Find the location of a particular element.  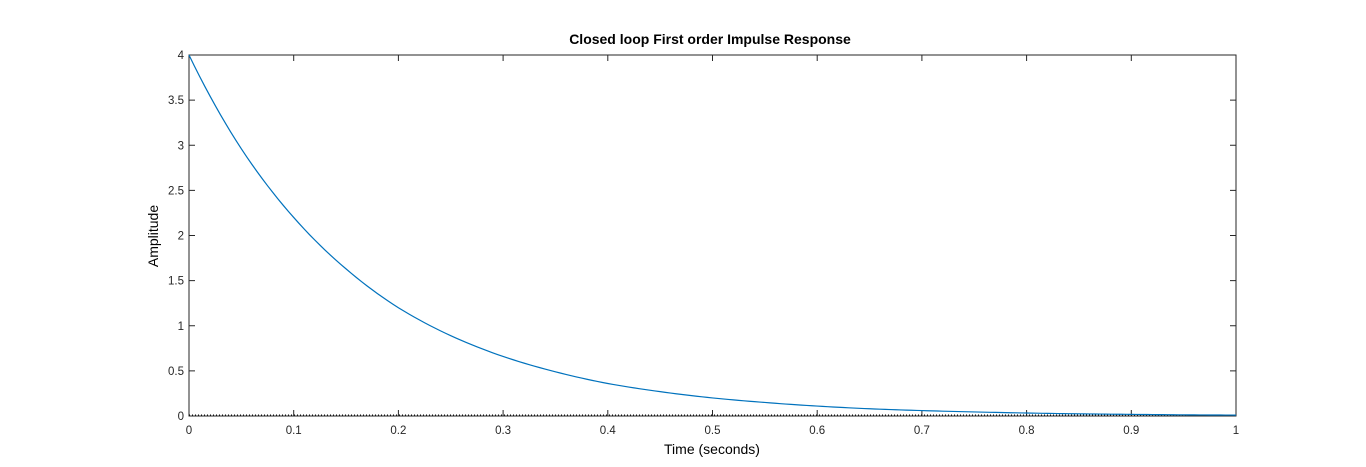

y-tick-label: 3 is located at coordinates (181, 146).